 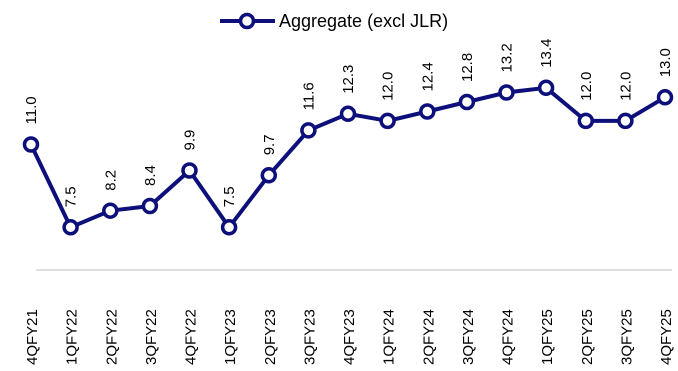 I want to click on x-tick-label: 1QFY25, so click(x=547, y=337).